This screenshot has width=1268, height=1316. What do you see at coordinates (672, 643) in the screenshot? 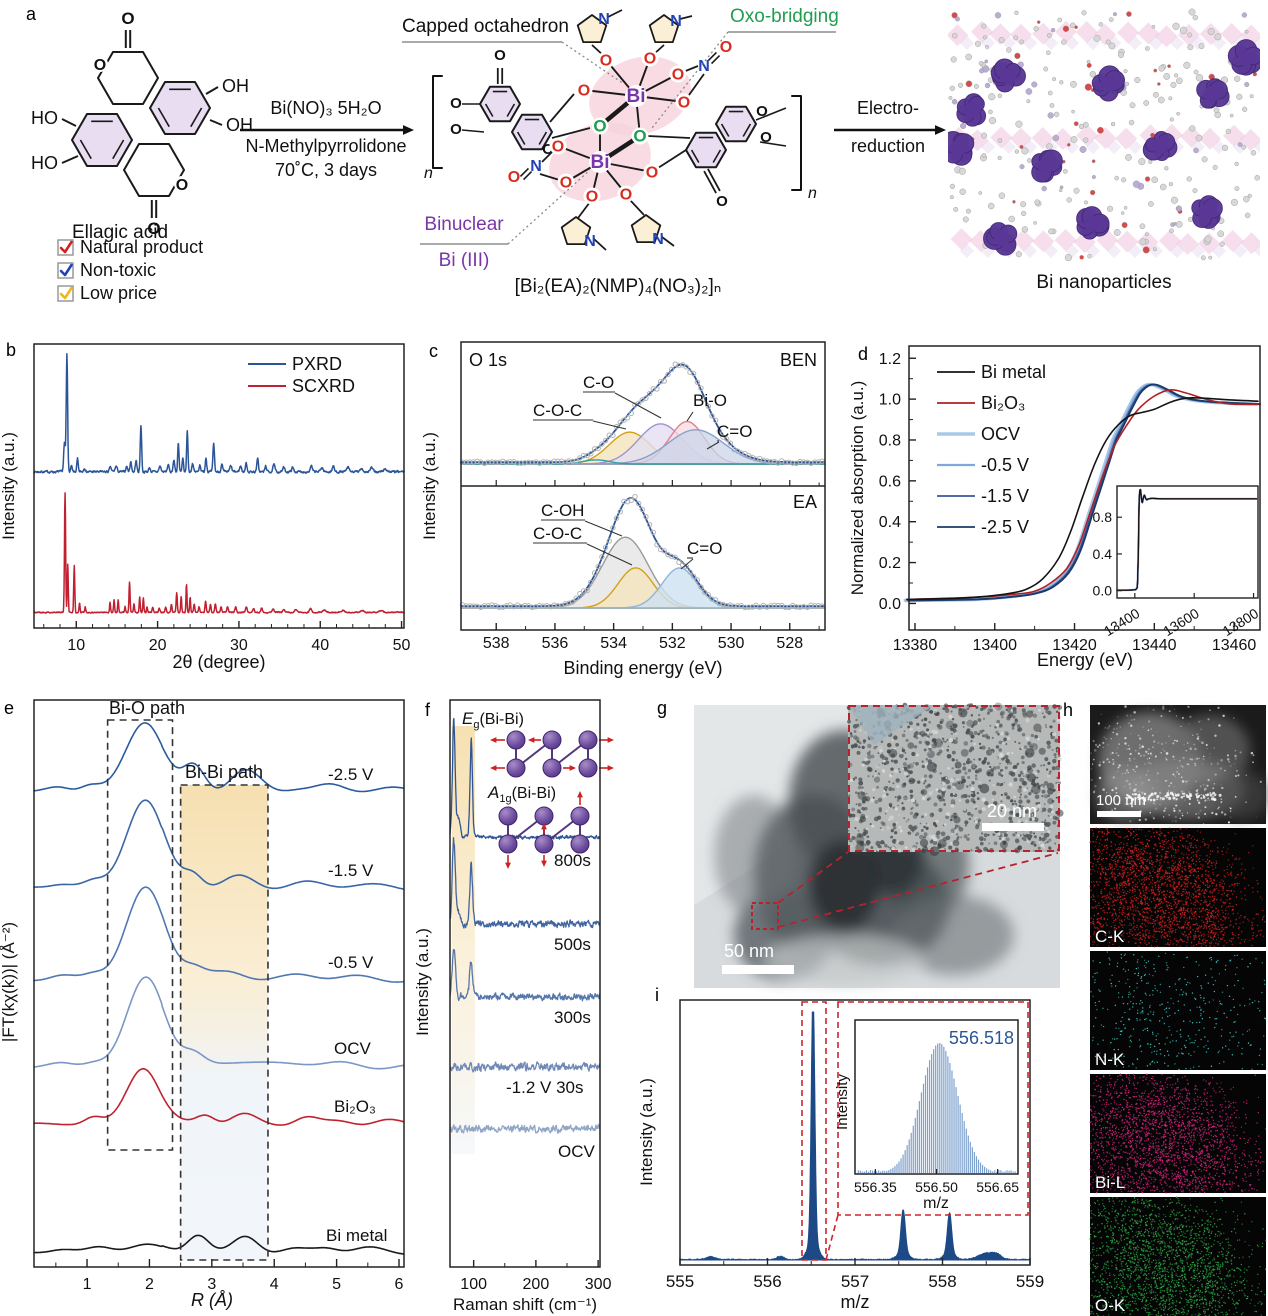
I see `svg-text: 532` at bounding box center [672, 643].